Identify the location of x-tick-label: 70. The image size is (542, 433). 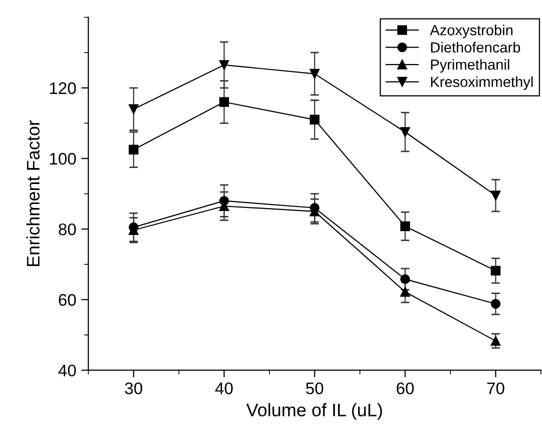
(495, 388).